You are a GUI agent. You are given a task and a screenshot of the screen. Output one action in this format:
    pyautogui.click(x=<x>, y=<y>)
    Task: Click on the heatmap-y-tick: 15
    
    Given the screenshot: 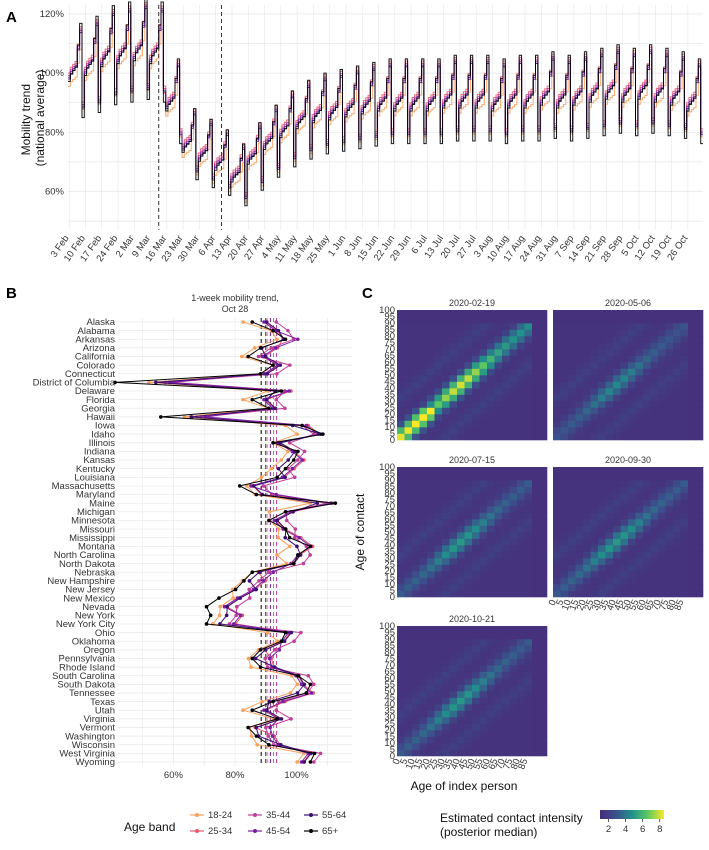 What is the action you would take?
    pyautogui.click(x=389, y=420)
    